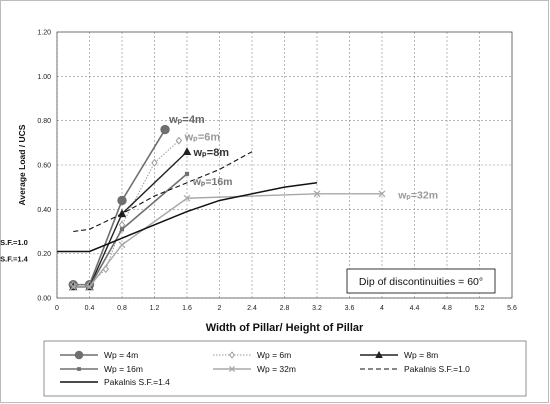 This screenshot has height=404, width=550. I want to click on x-tick-label: 2.8, so click(285, 308).